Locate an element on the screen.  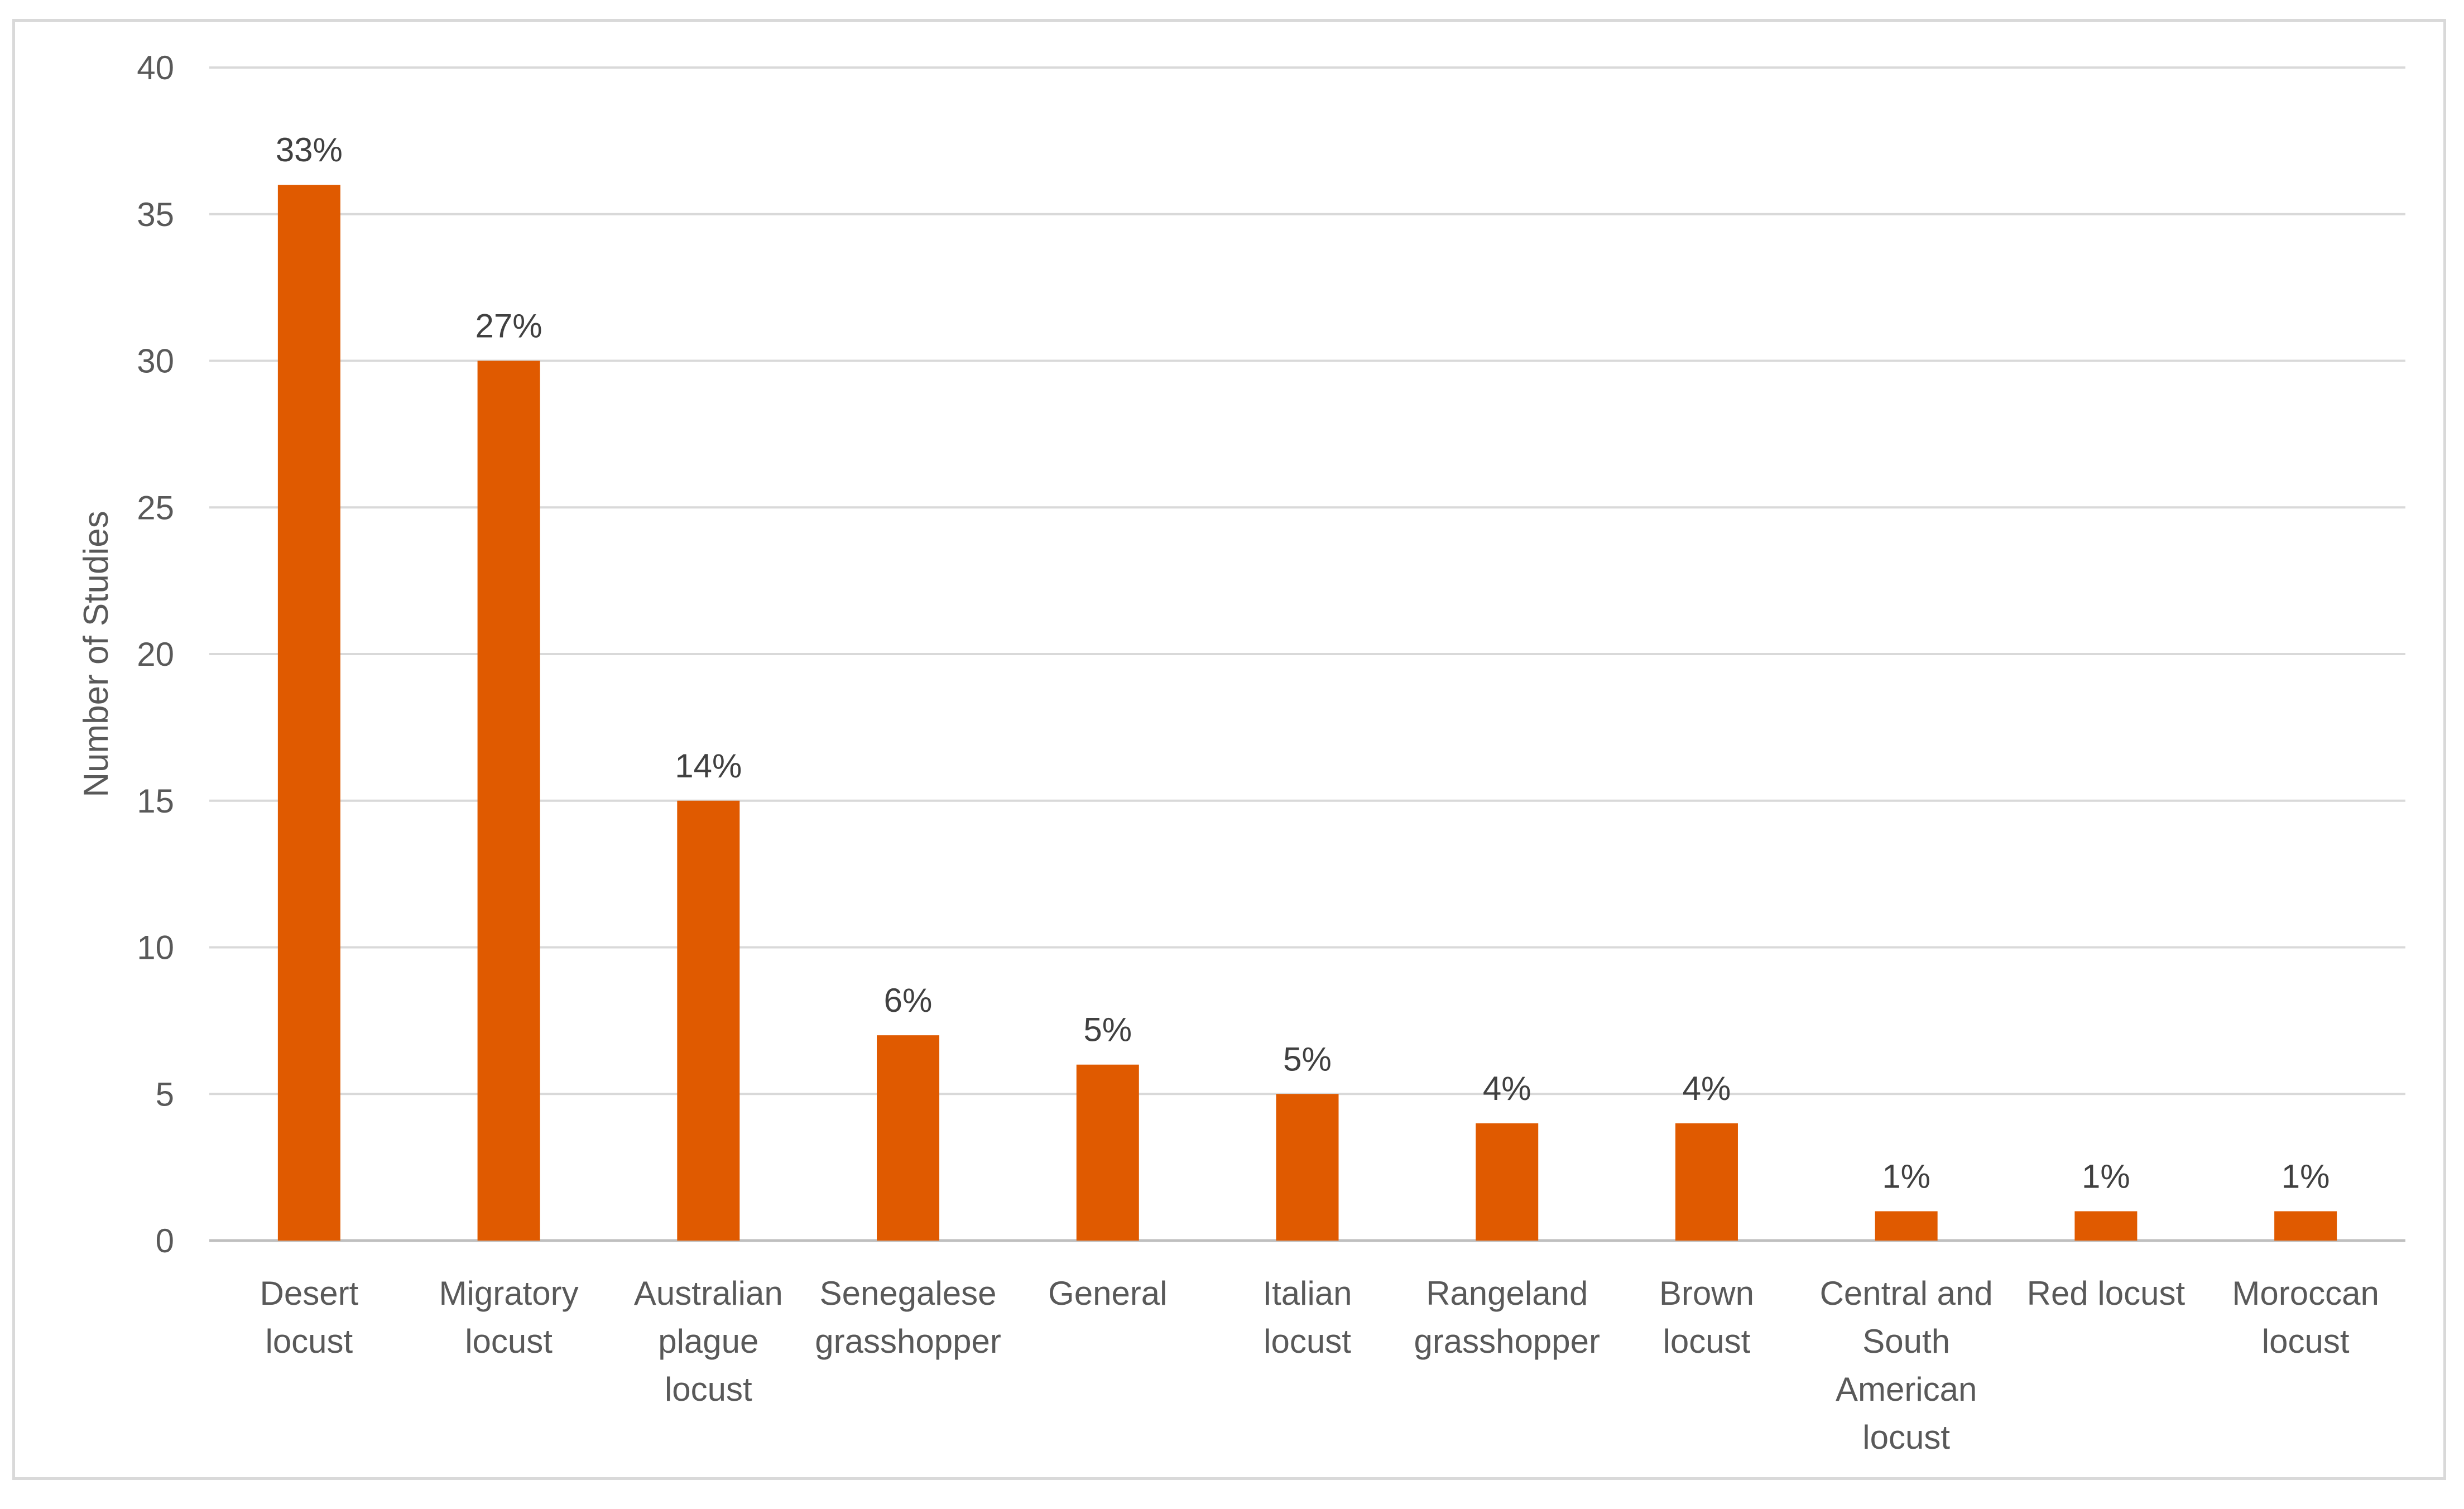
x-category-label: Moroccan locust is located at coordinates (2305, 1317).